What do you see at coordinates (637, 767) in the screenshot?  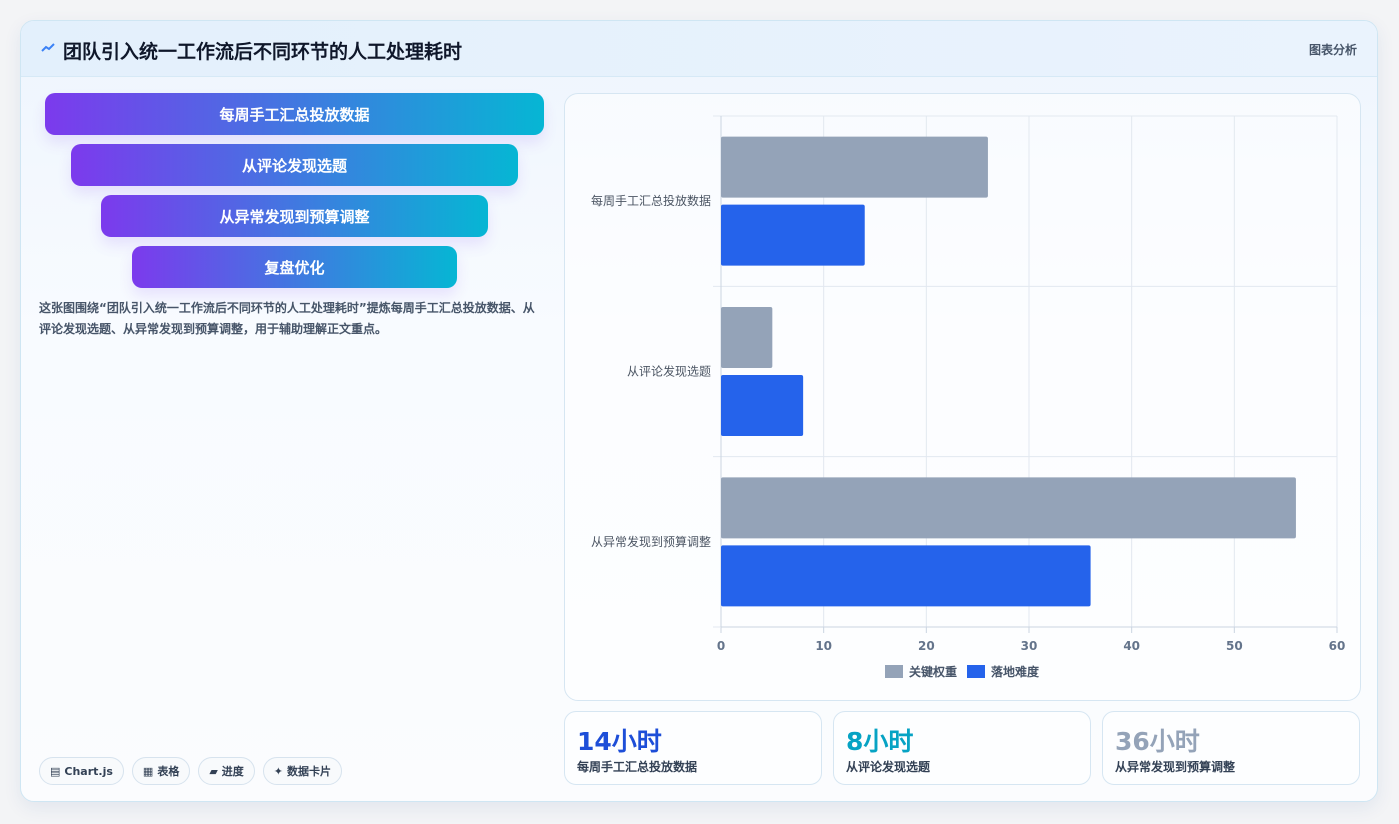 I see `stat-label: 每周手工汇总投放数据` at bounding box center [637, 767].